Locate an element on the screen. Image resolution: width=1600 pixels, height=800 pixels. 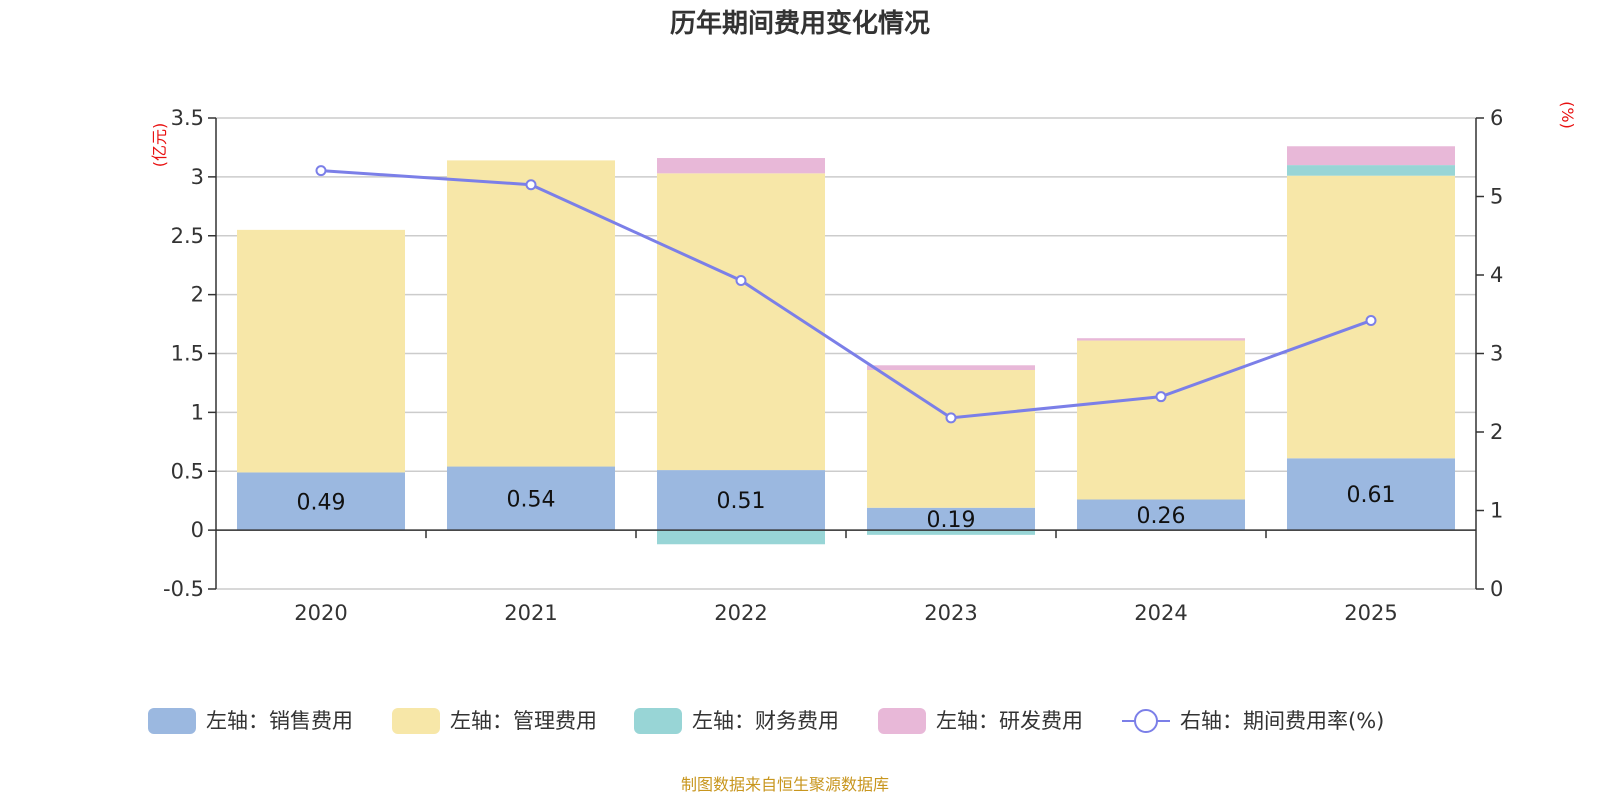
bar-2-2023 is located at coordinates (951, 532).